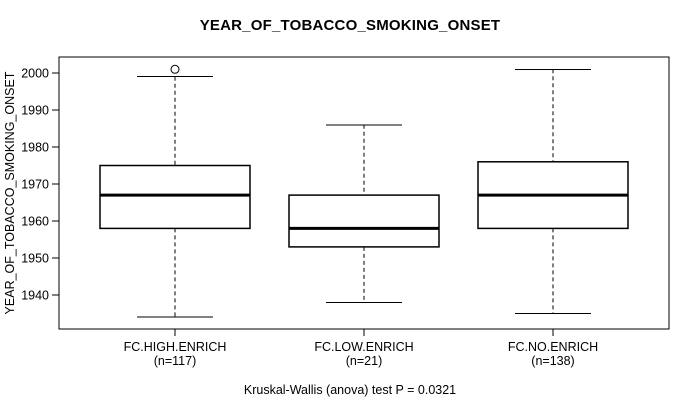  Describe the element at coordinates (35, 296) in the screenshot. I see `y-axis-tick-label: 1940` at that location.